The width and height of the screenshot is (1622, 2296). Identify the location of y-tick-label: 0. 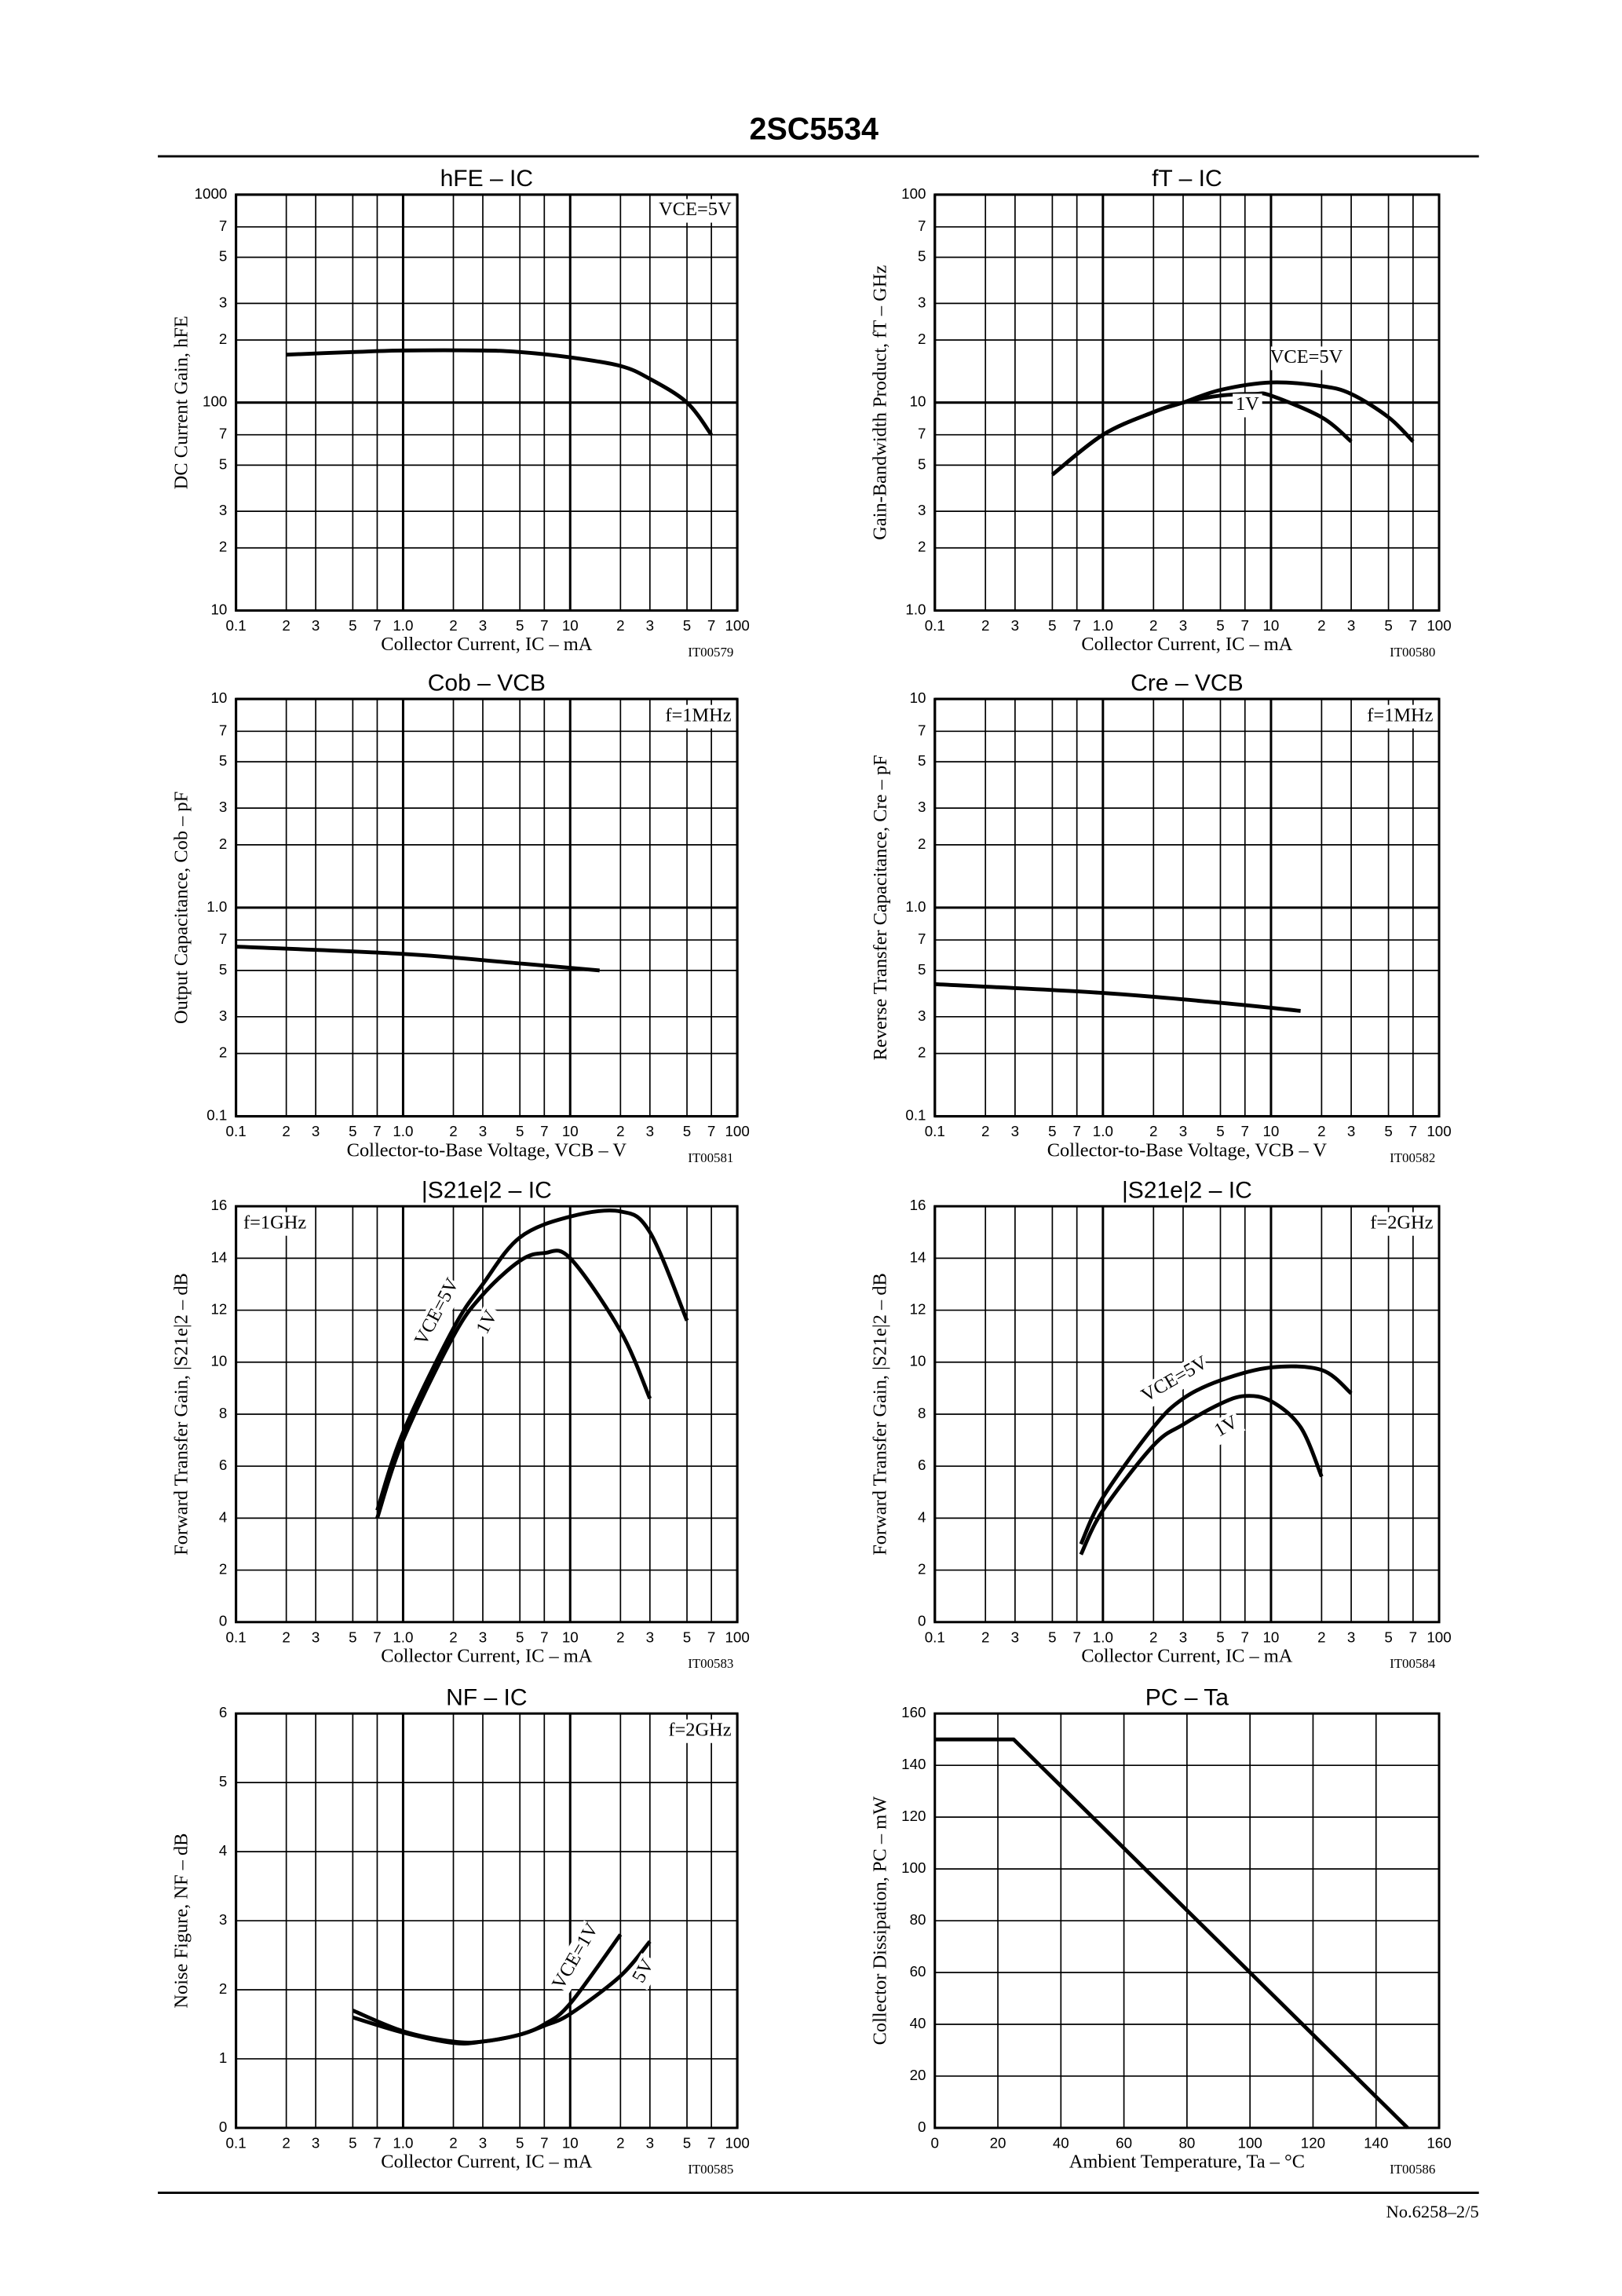
(922, 1621).